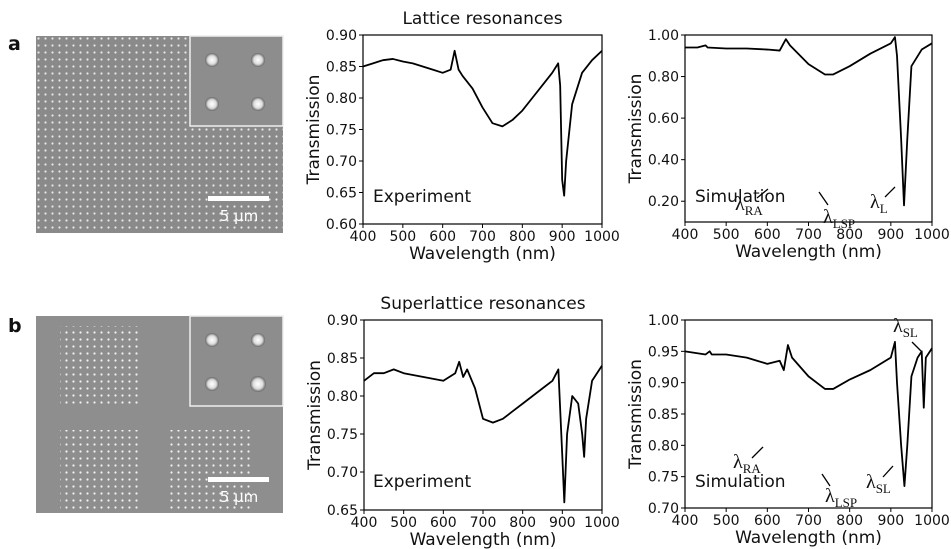  What do you see at coordinates (663, 202) in the screenshot?
I see `y-tick-label: 0.20` at bounding box center [663, 202].